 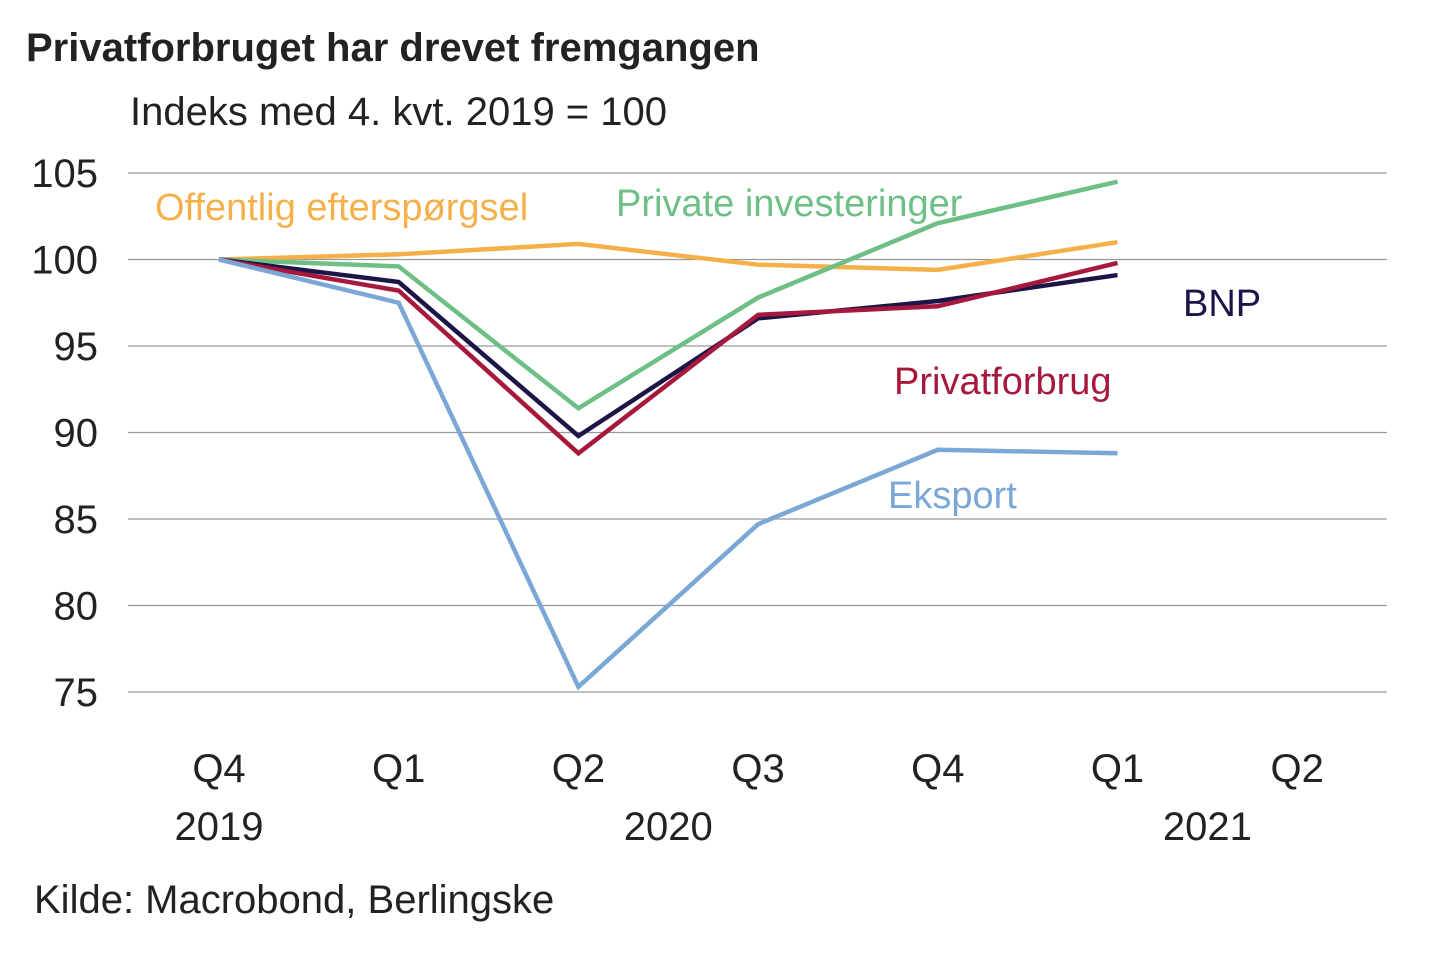 I want to click on y-tick-label: 95, so click(x=76, y=347).